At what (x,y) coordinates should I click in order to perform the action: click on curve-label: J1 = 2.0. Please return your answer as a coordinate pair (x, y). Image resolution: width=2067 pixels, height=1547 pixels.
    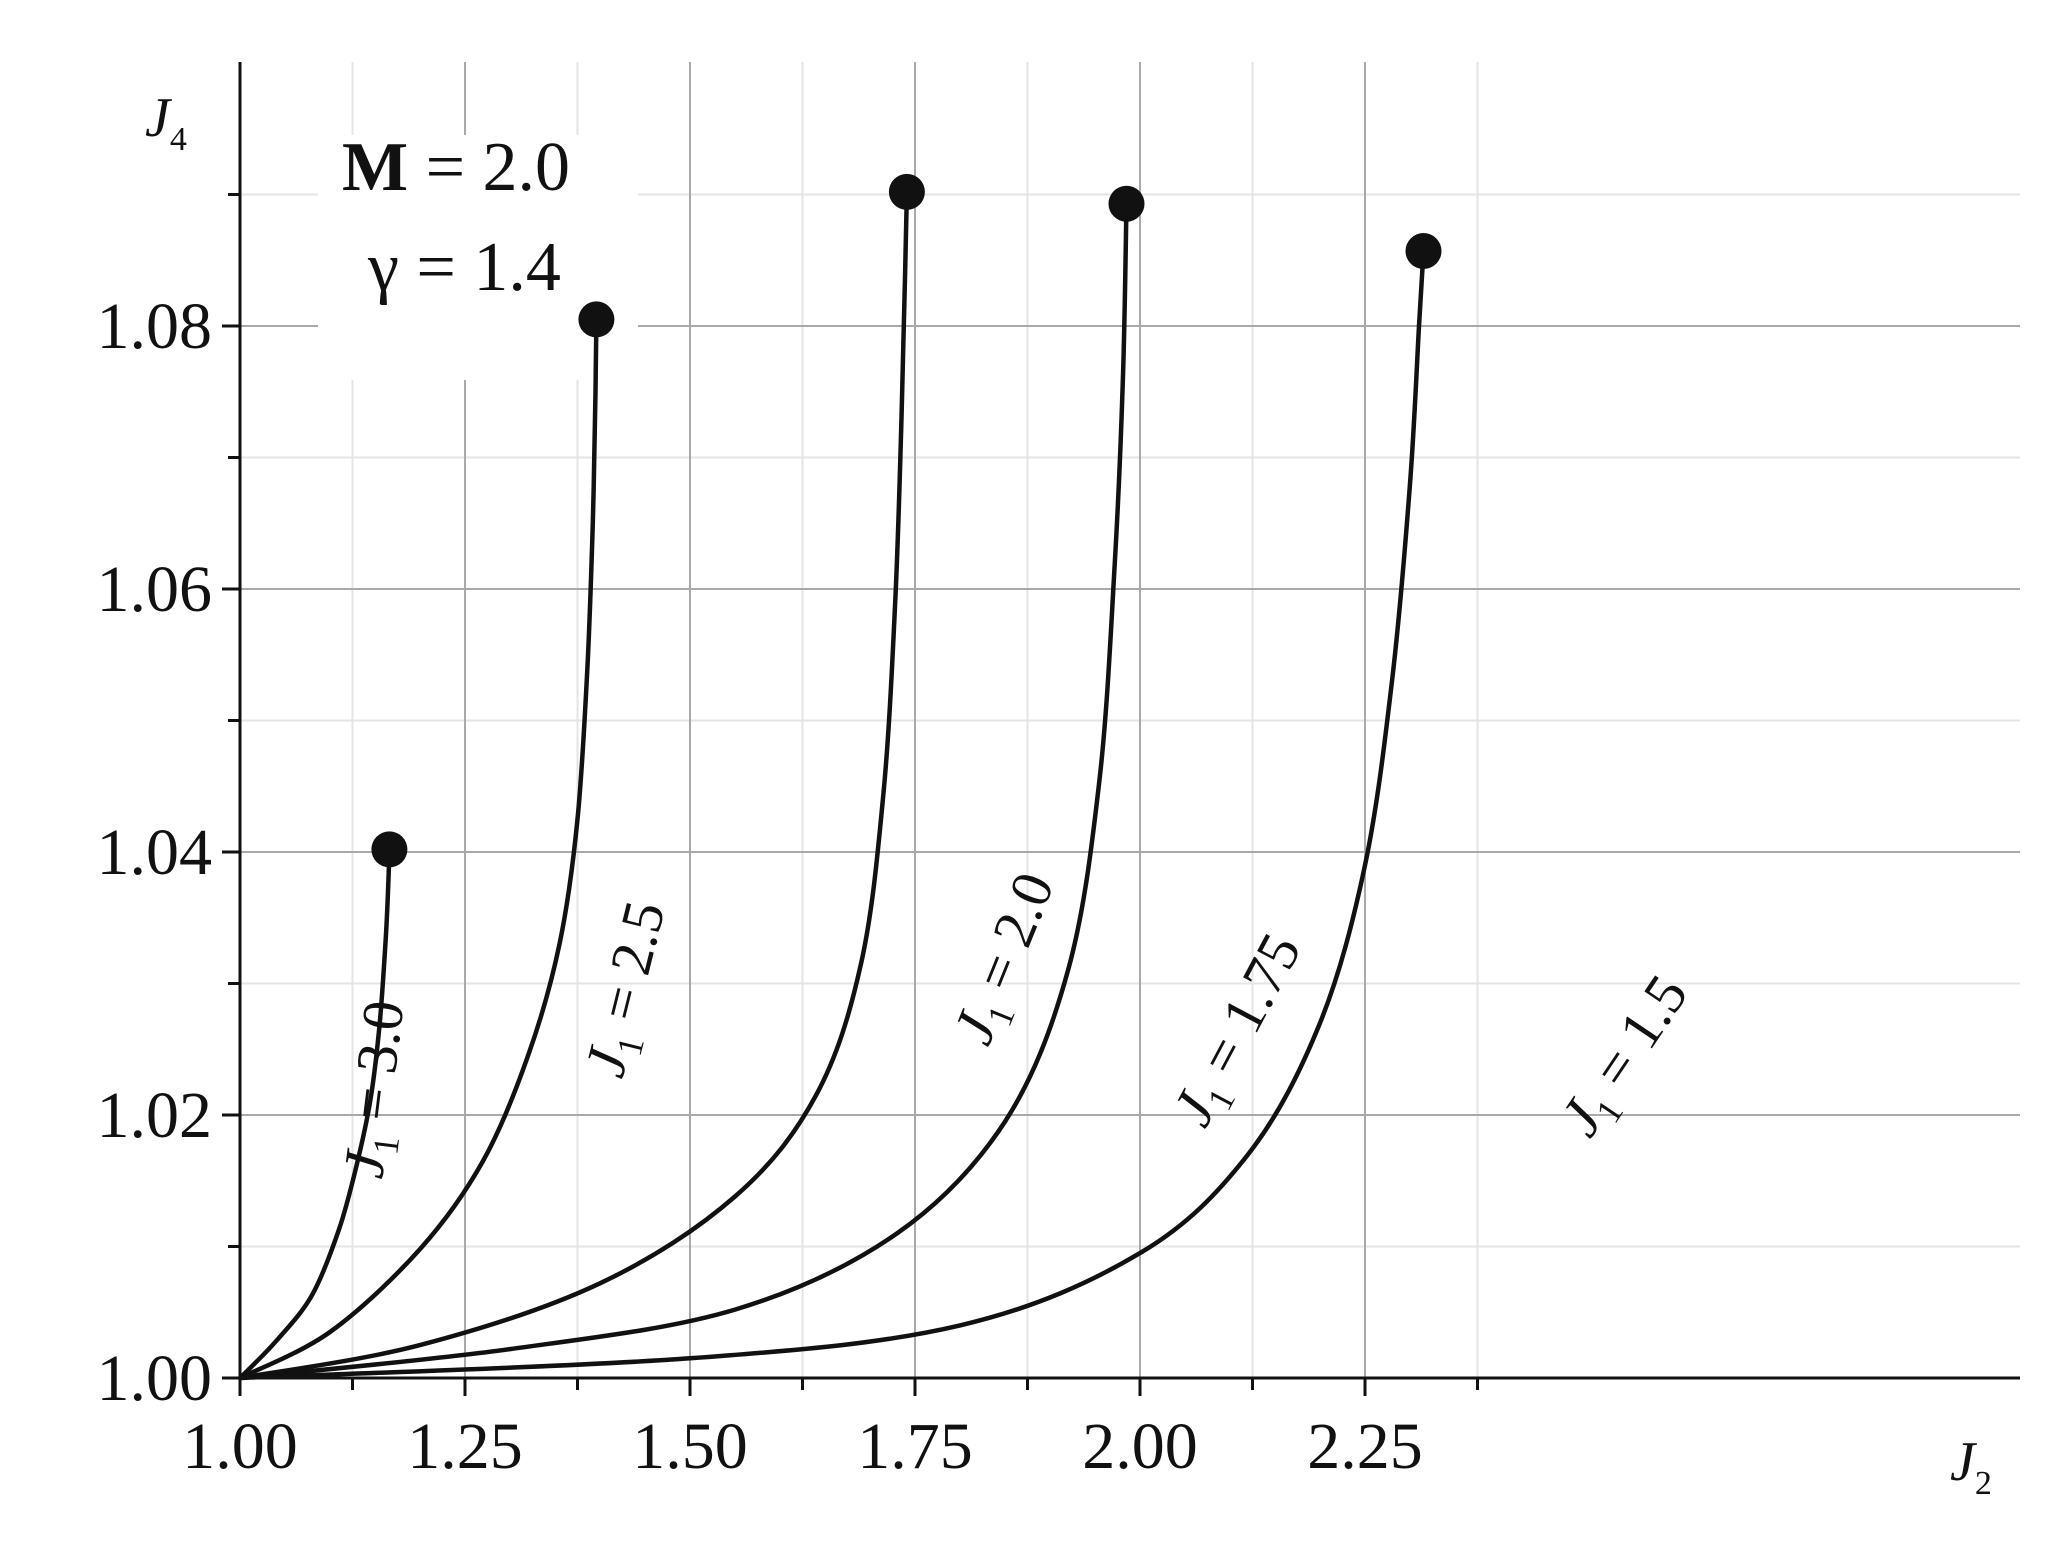
    Looking at the image, I should click on (1006, 960).